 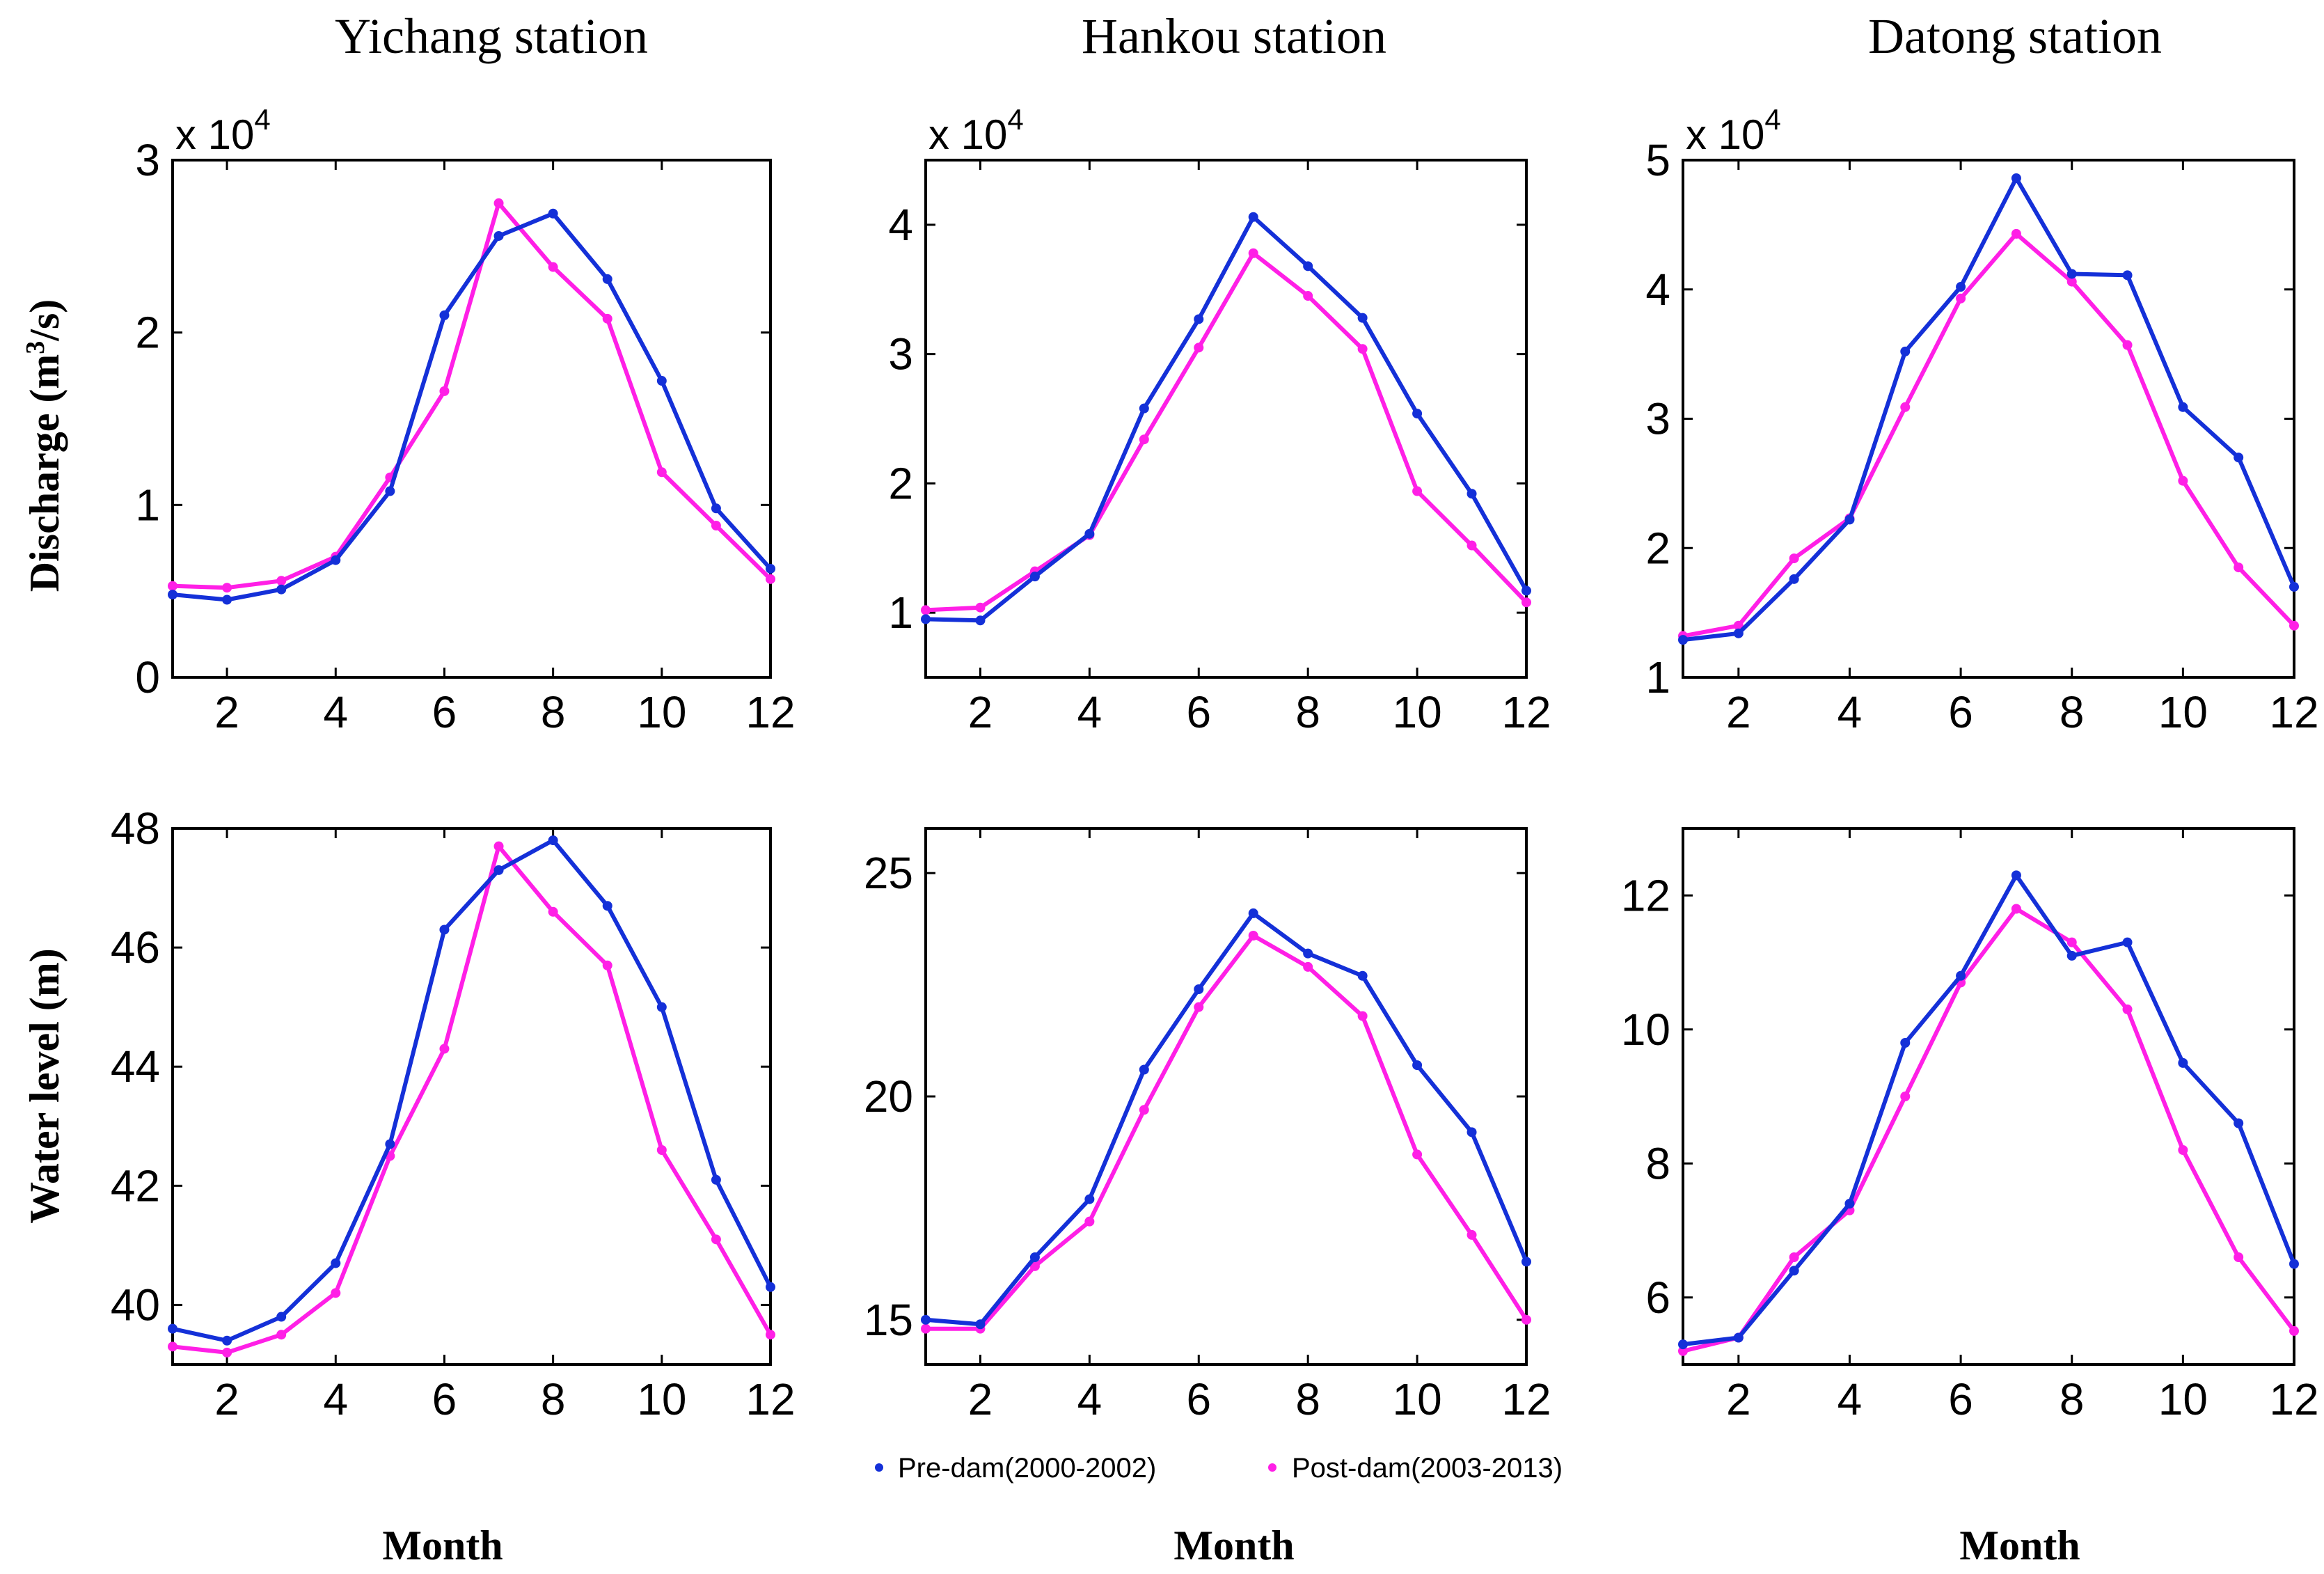 What do you see at coordinates (136, 1305) in the screenshot?
I see `y-tick-label: 40` at bounding box center [136, 1305].